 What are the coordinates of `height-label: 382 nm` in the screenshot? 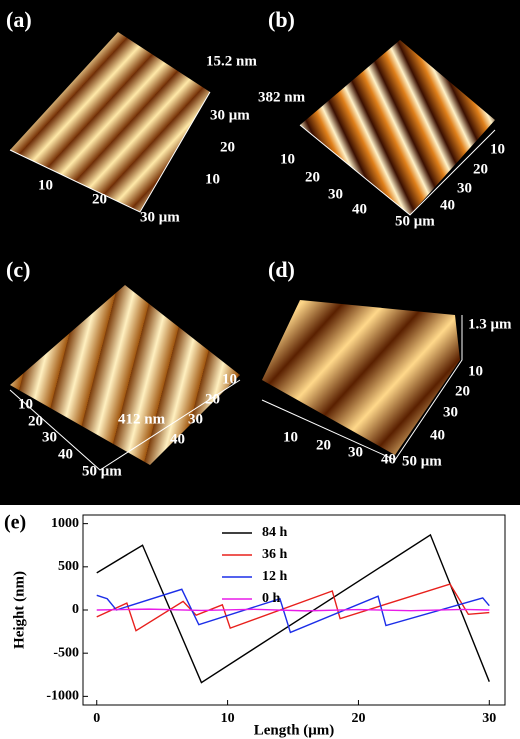 It's located at (282, 97).